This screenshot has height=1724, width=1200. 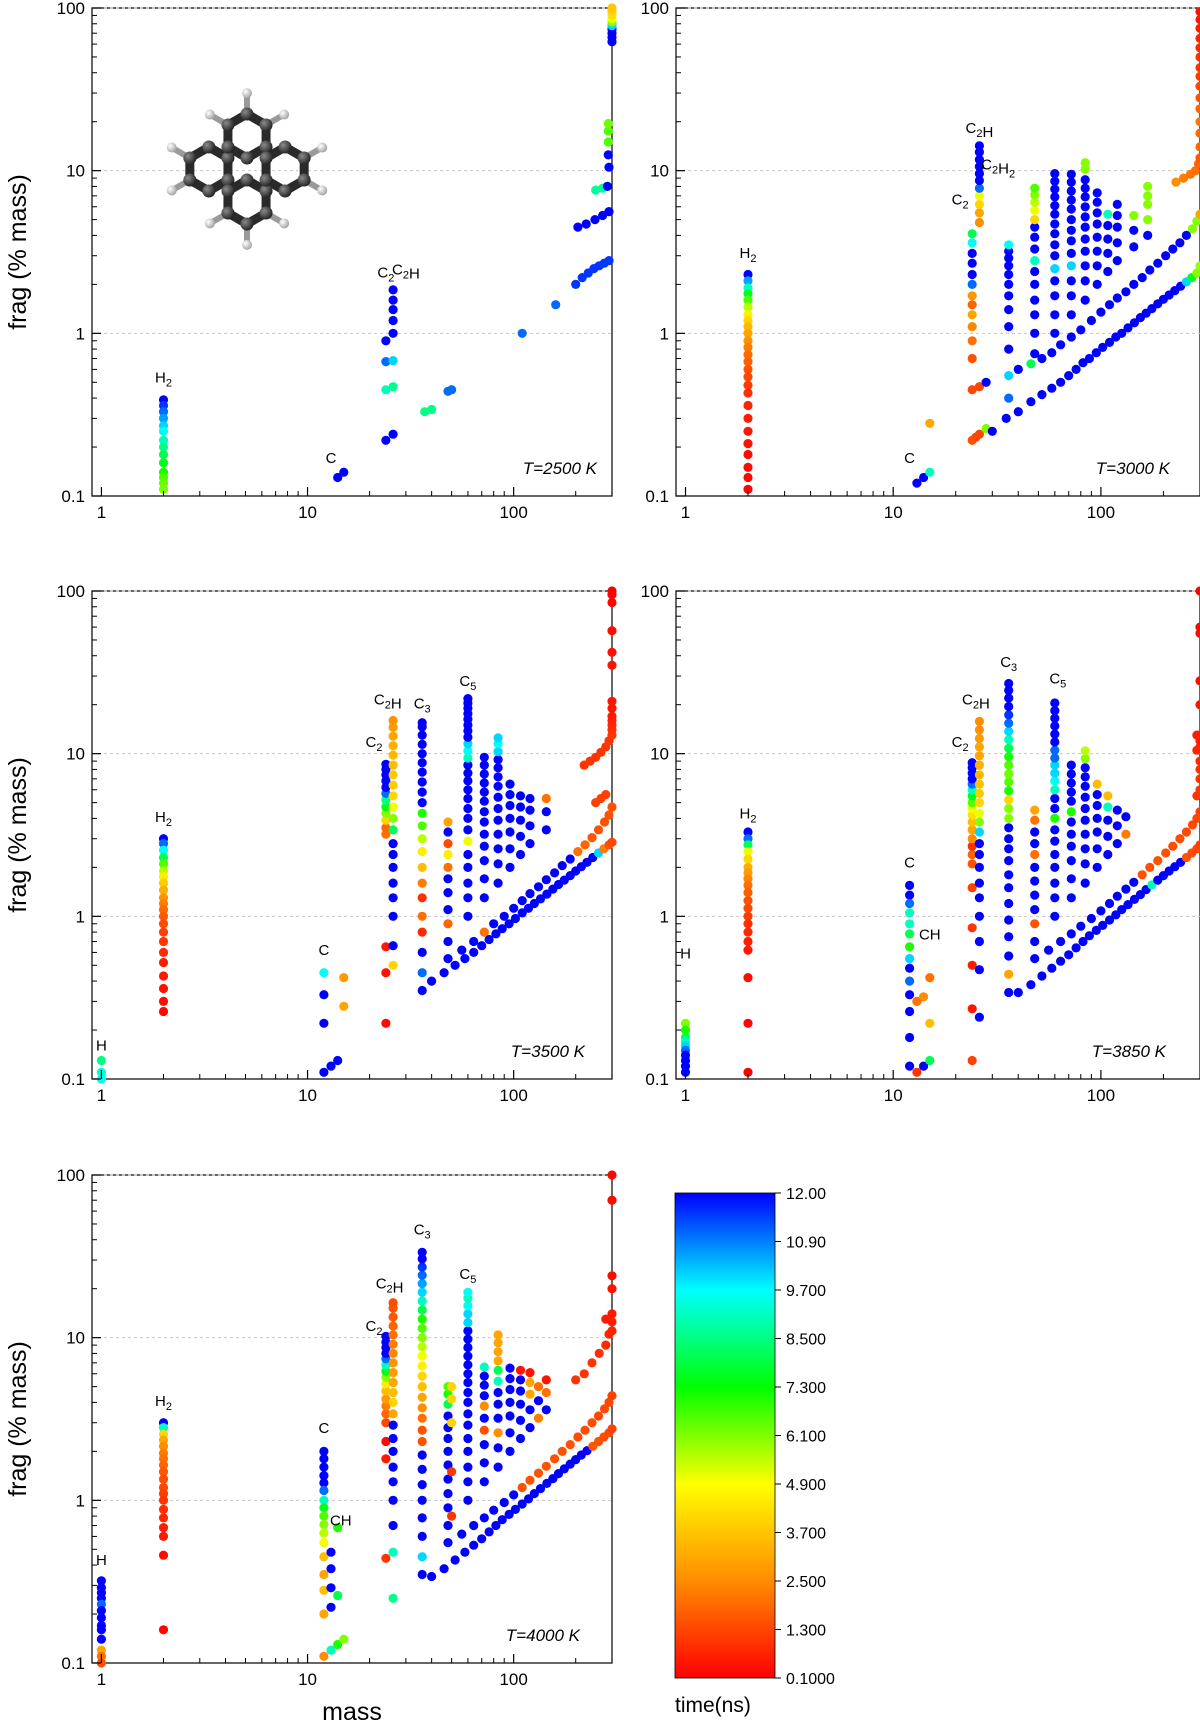 I want to click on species-label: C2, so click(x=374, y=1328).